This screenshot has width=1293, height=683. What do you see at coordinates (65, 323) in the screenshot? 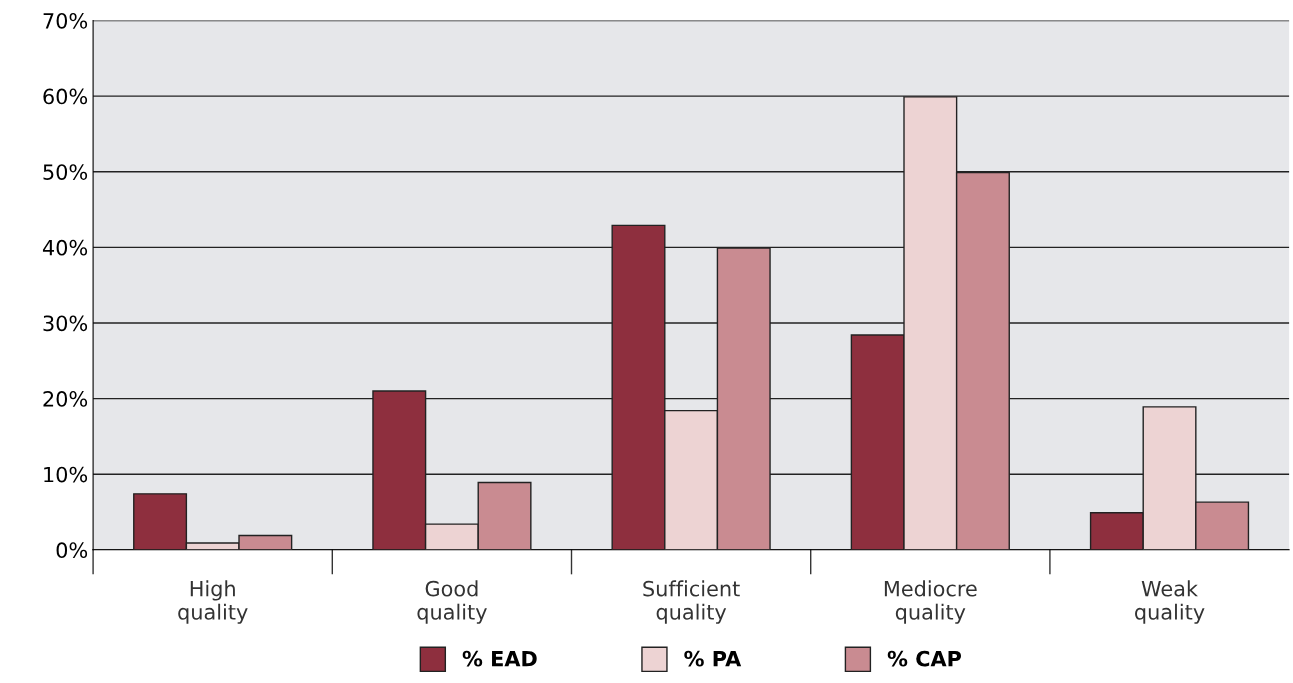
I see `y-tick-label: 30%` at bounding box center [65, 323].